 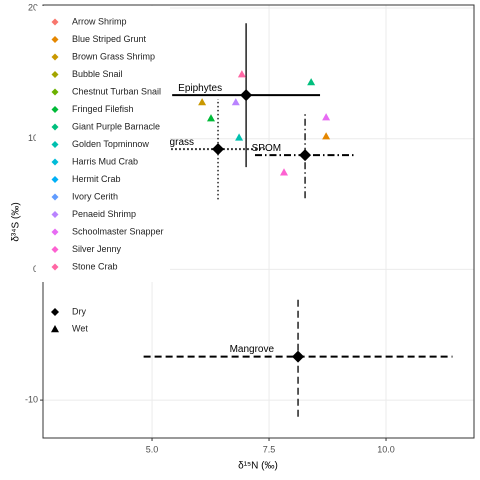 What do you see at coordinates (97, 74) in the screenshot?
I see `legend-label: Bubble Snail` at bounding box center [97, 74].